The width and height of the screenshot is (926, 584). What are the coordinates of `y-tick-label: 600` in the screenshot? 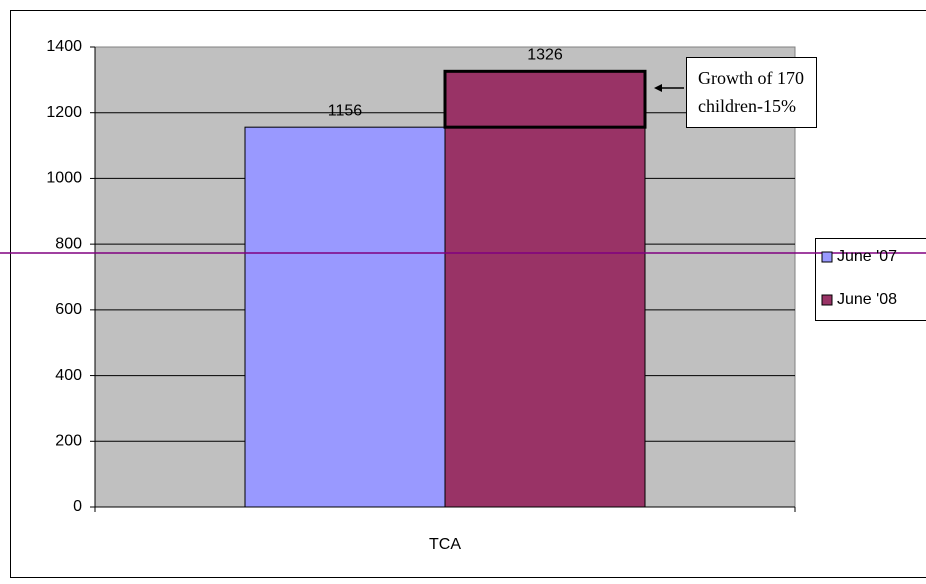 It's located at (68, 309).